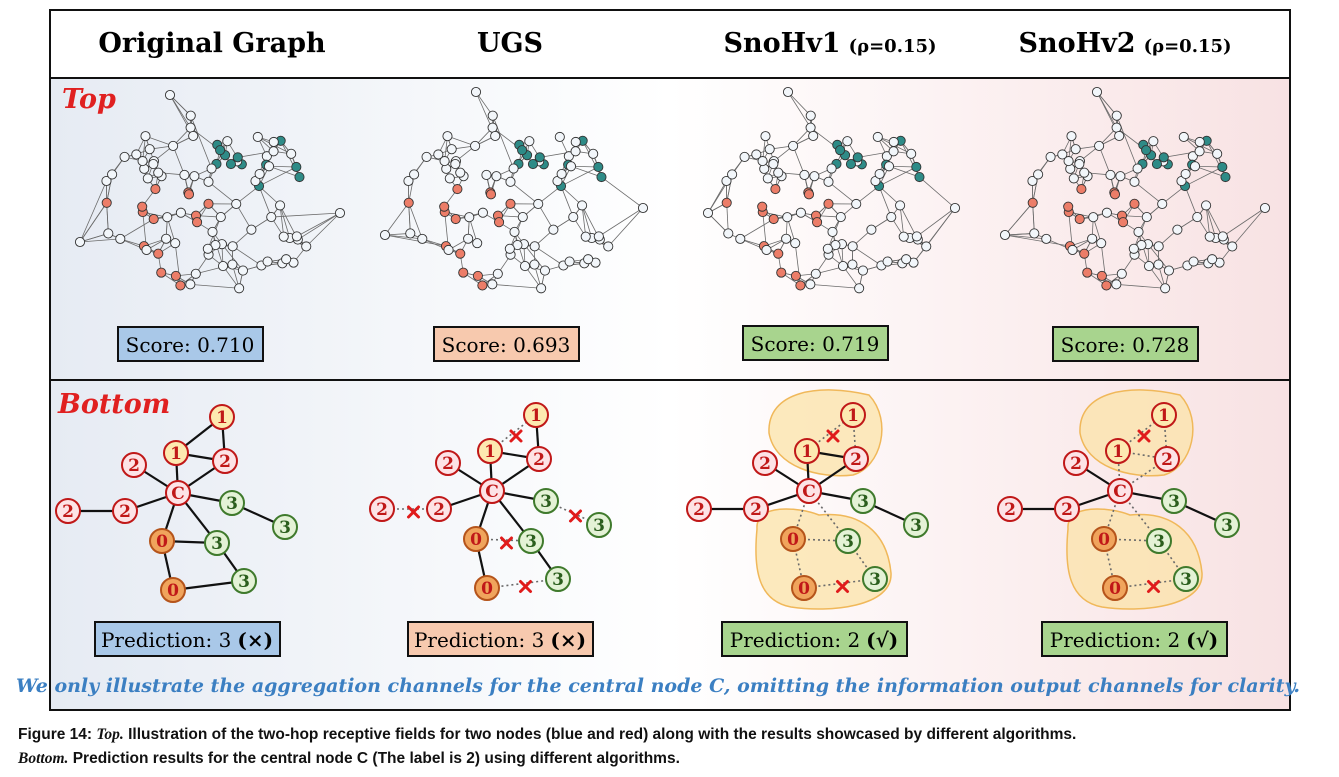 The image size is (1339, 777). Describe the element at coordinates (575, 516) in the screenshot. I see `removed-edge-cross-icon` at that location.